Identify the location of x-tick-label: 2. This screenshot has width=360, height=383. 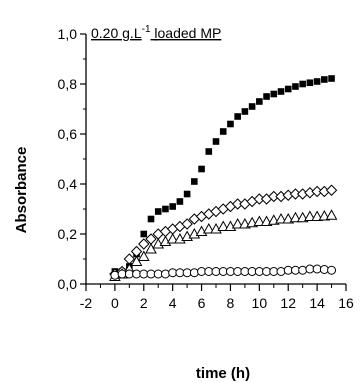
(144, 303).